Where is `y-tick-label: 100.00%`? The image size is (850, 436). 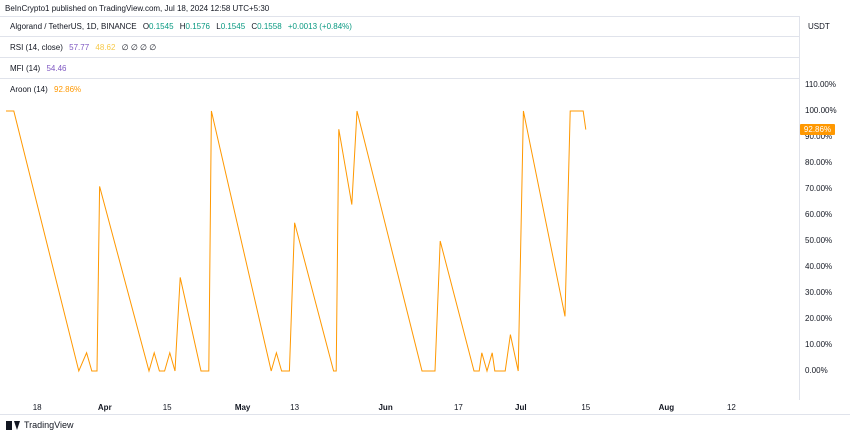 y-tick-label: 100.00% is located at coordinates (821, 110).